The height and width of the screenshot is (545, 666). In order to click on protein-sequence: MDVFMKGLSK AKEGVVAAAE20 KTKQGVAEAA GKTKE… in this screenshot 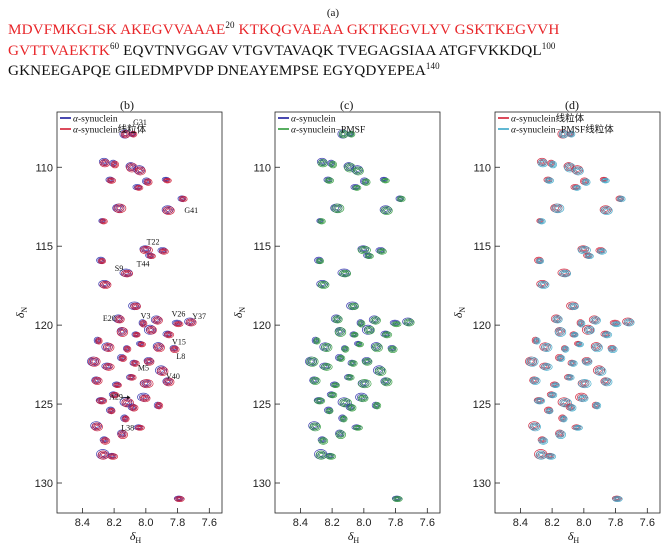, I will do `click(334, 51)`.